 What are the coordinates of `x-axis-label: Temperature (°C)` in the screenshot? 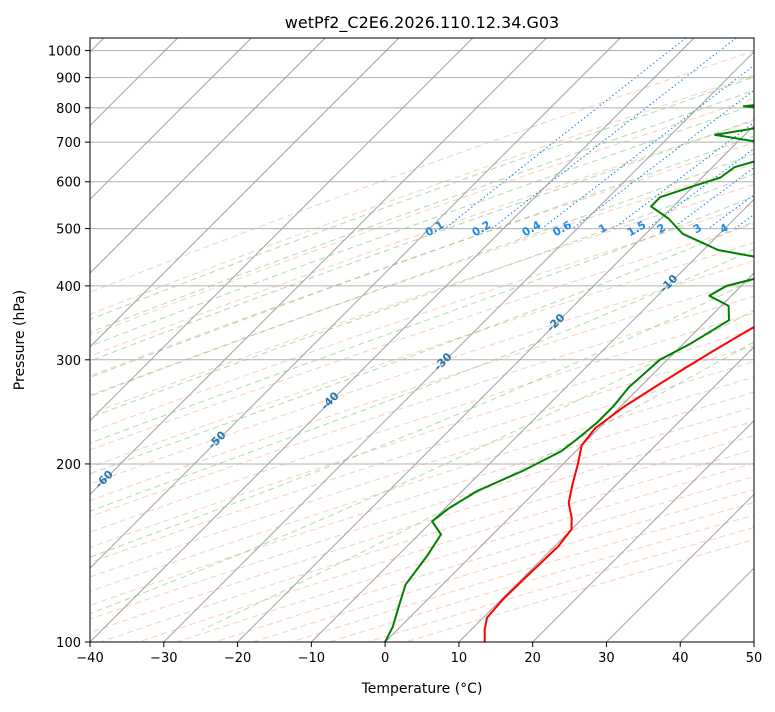 It's located at (422, 689).